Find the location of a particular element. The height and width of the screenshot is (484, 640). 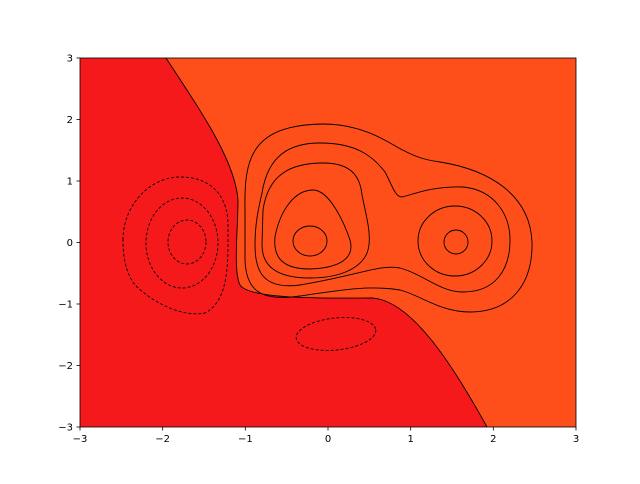

y-tick-label: 1 is located at coordinates (70, 182).